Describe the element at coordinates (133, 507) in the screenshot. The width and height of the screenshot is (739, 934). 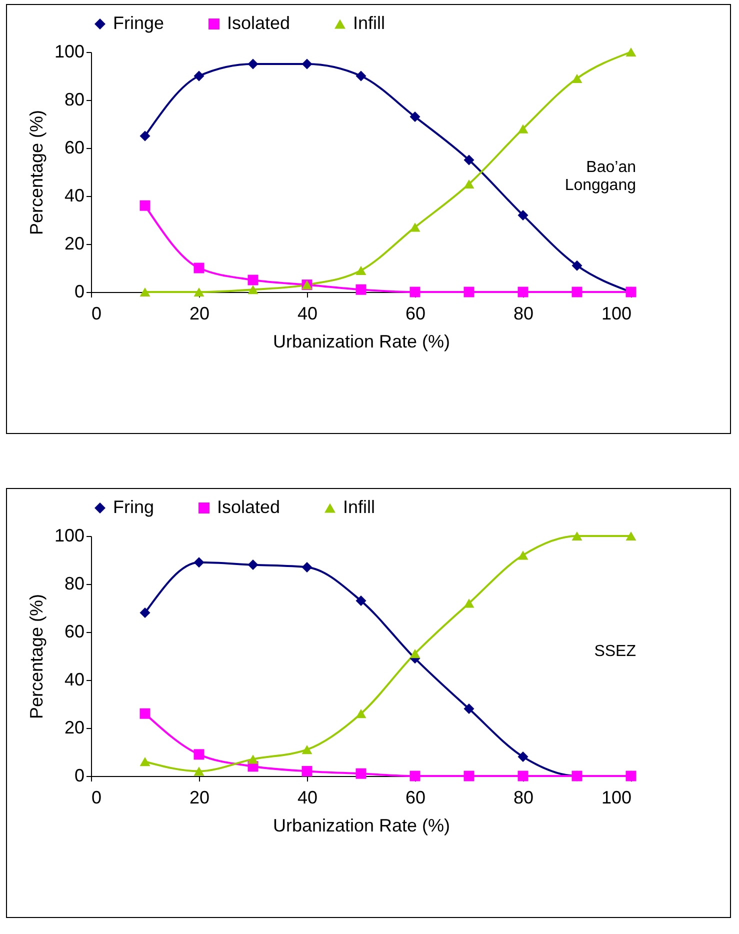
I see `legend-label: Fring` at that location.